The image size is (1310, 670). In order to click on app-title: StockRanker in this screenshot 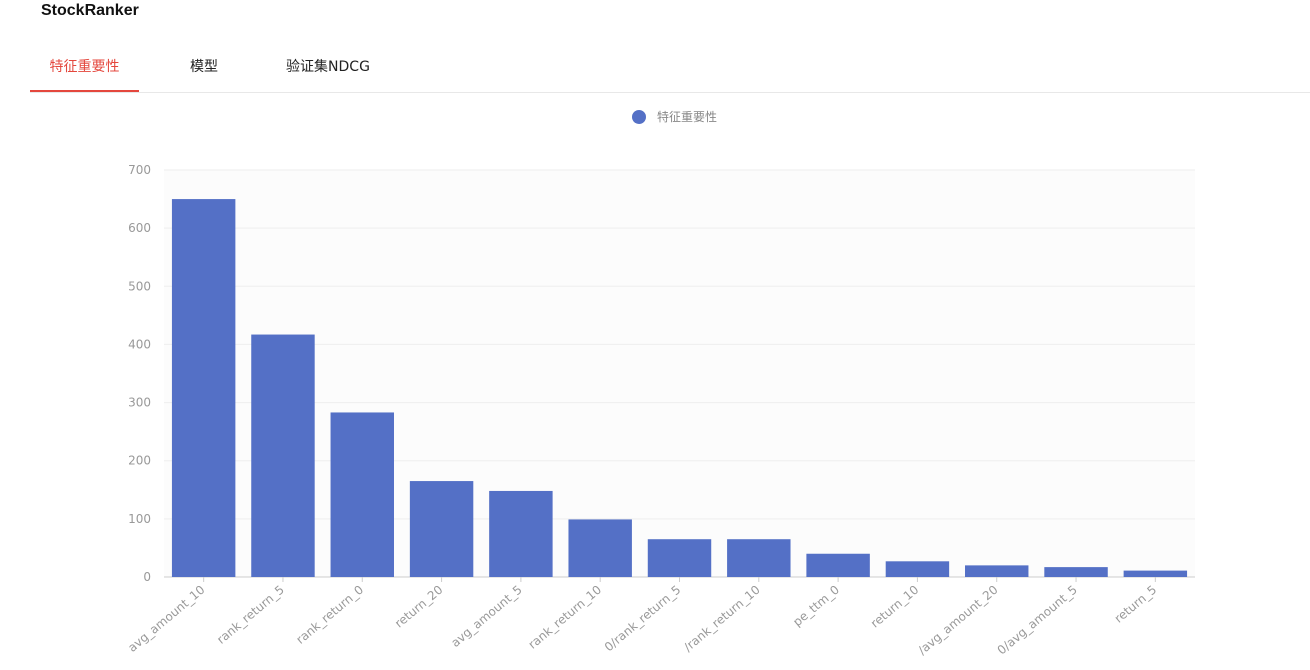, I will do `click(90, 10)`.